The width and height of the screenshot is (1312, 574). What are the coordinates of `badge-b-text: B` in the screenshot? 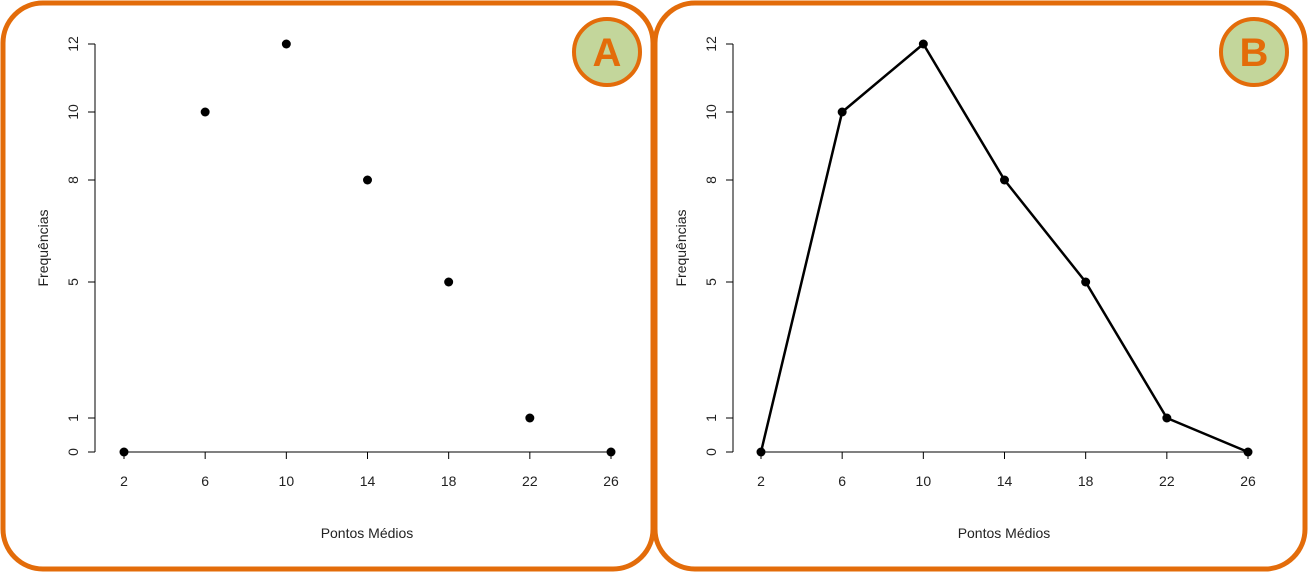 It's located at (1254, 53).